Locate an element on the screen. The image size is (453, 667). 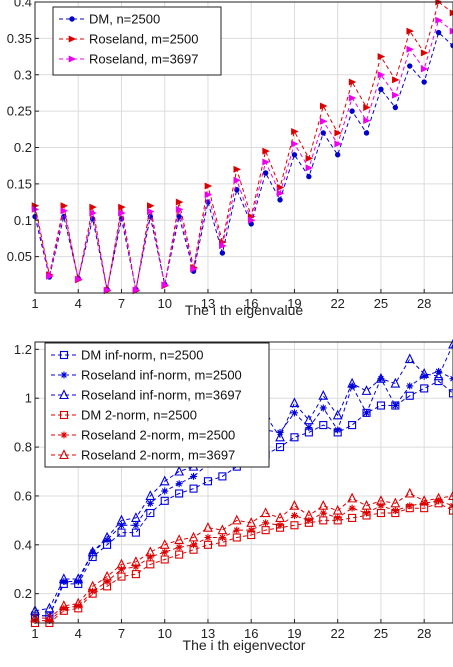
y-tick-label: 0.25 is located at coordinates (19, 111).